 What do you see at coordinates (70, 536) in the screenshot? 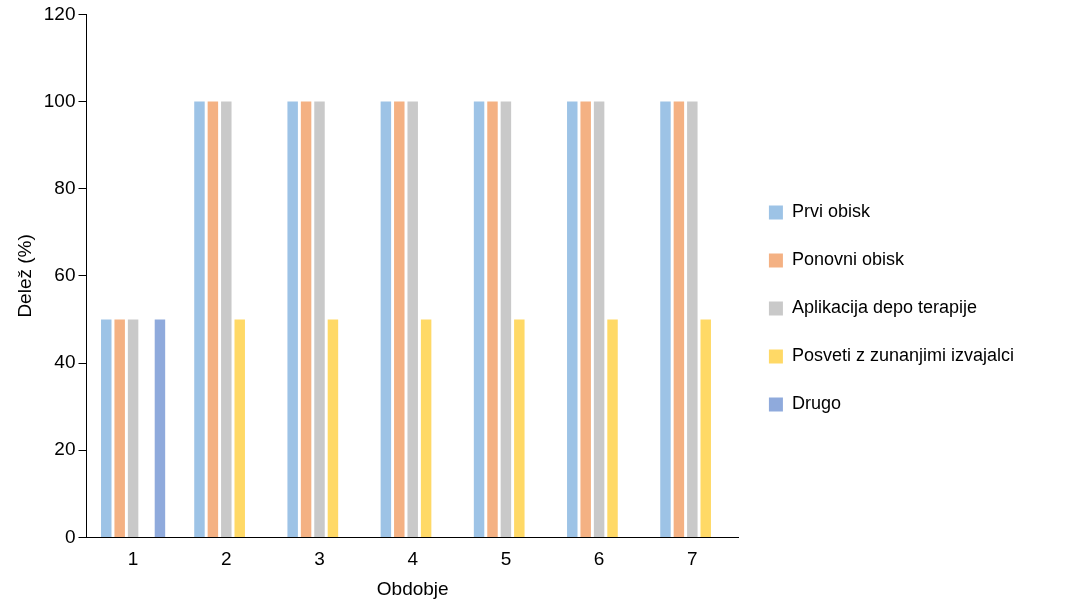
I see `y-tick-label: 0` at bounding box center [70, 536].